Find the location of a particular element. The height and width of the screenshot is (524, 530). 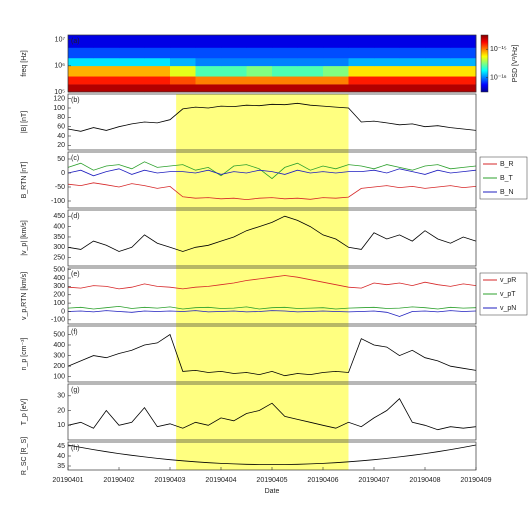

panel-label: (g) is located at coordinates (75, 390).